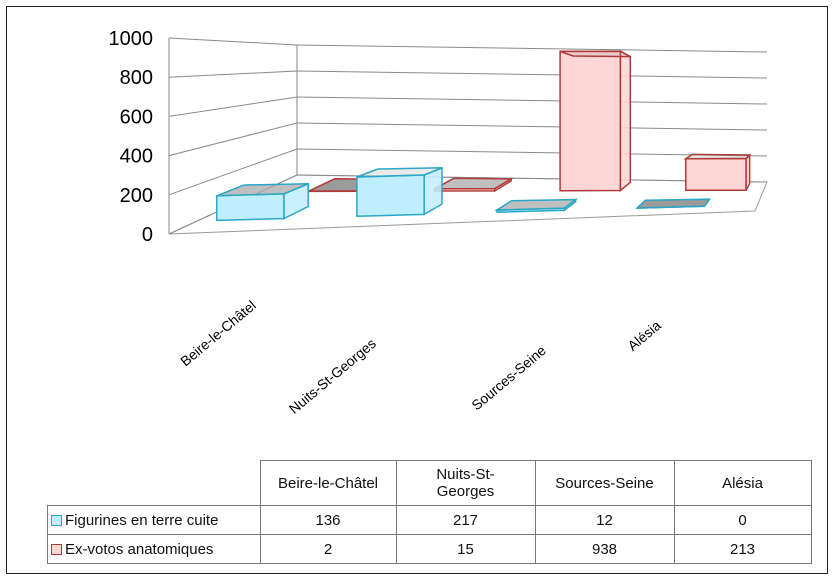 Image resolution: width=836 pixels, height=581 pixels. Describe the element at coordinates (717, 156) in the screenshot. I see `bar-ex-votos-3-top` at that location.